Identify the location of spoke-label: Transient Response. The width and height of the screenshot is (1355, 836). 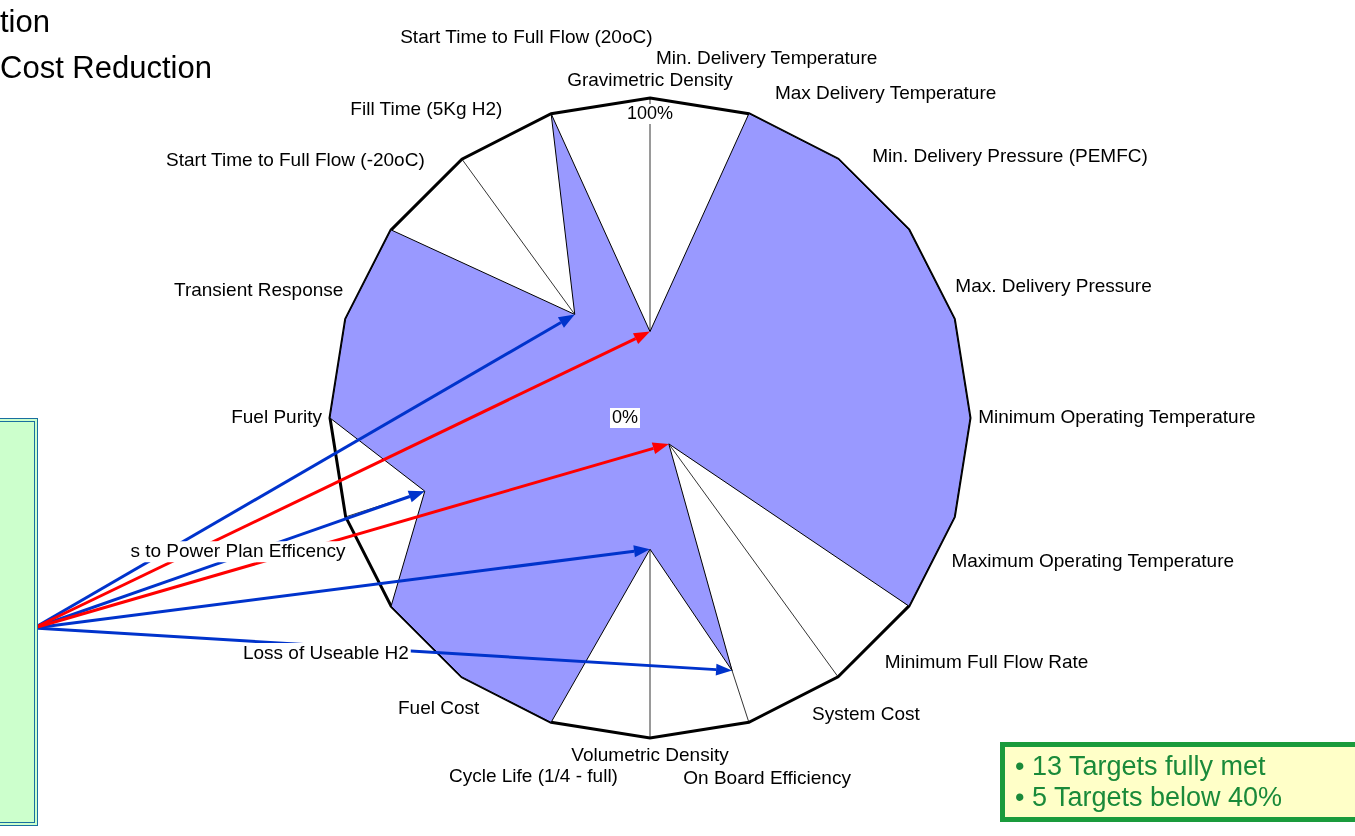
(259, 290).